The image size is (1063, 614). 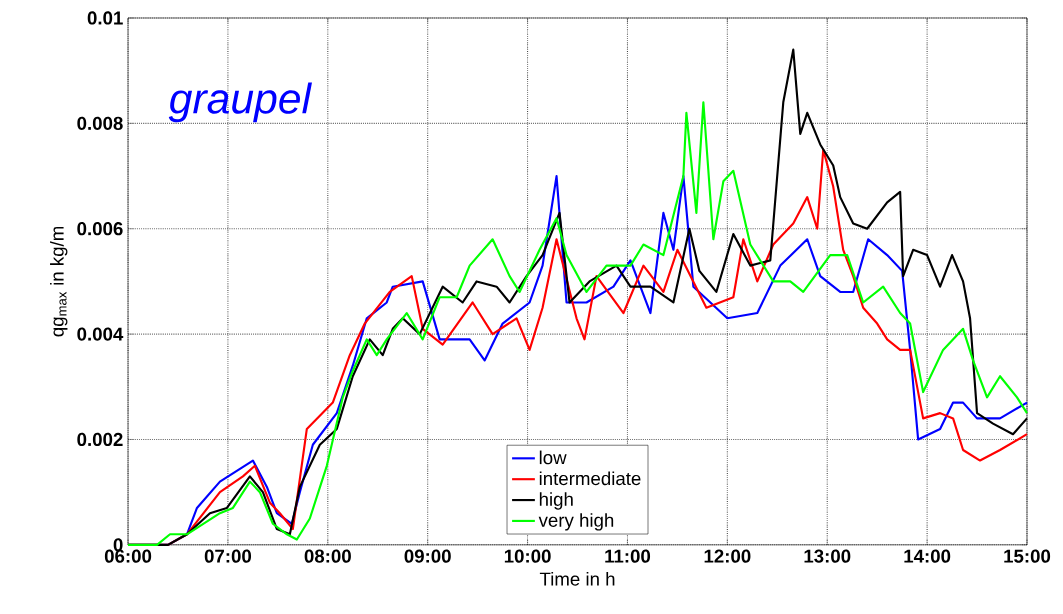 I want to click on annotation: graupel, so click(x=240, y=102).